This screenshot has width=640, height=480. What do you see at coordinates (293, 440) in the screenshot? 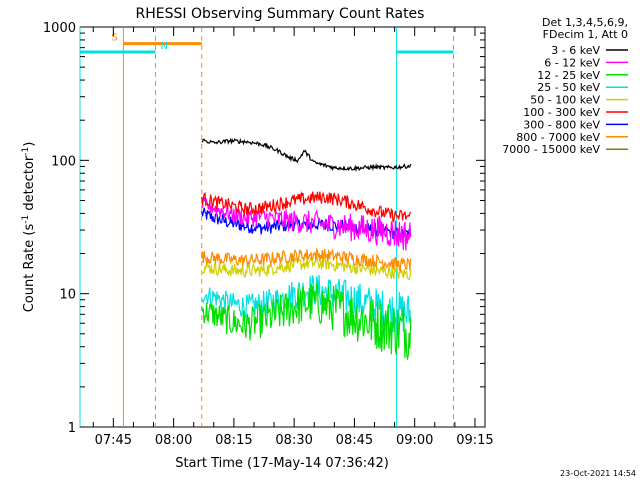
I see `x-tick-label: 08:30` at bounding box center [293, 440].